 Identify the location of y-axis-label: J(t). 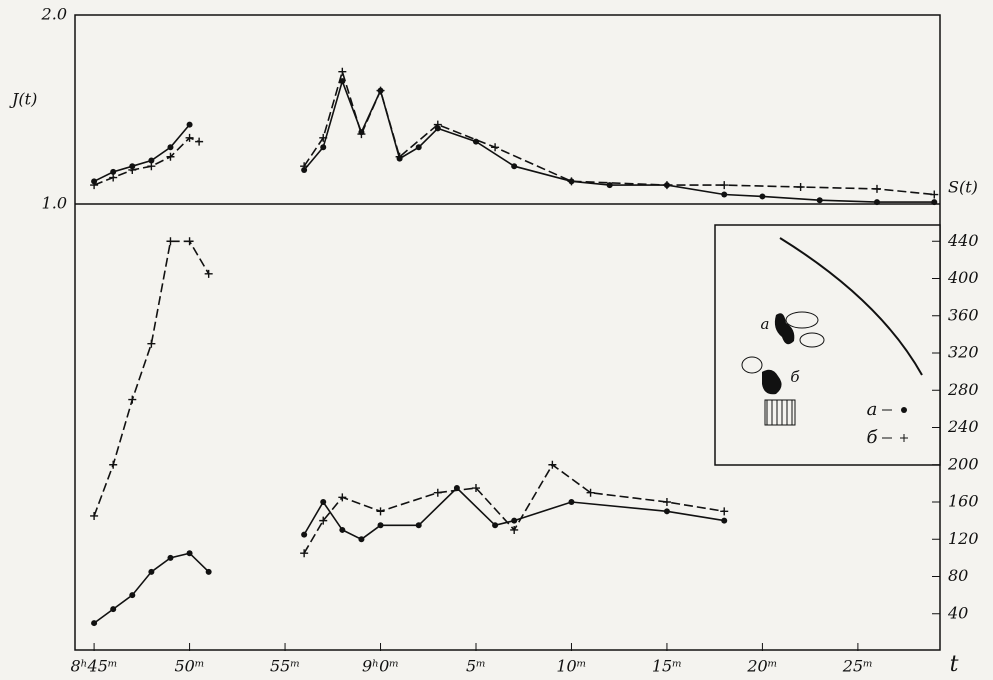
(23, 99).